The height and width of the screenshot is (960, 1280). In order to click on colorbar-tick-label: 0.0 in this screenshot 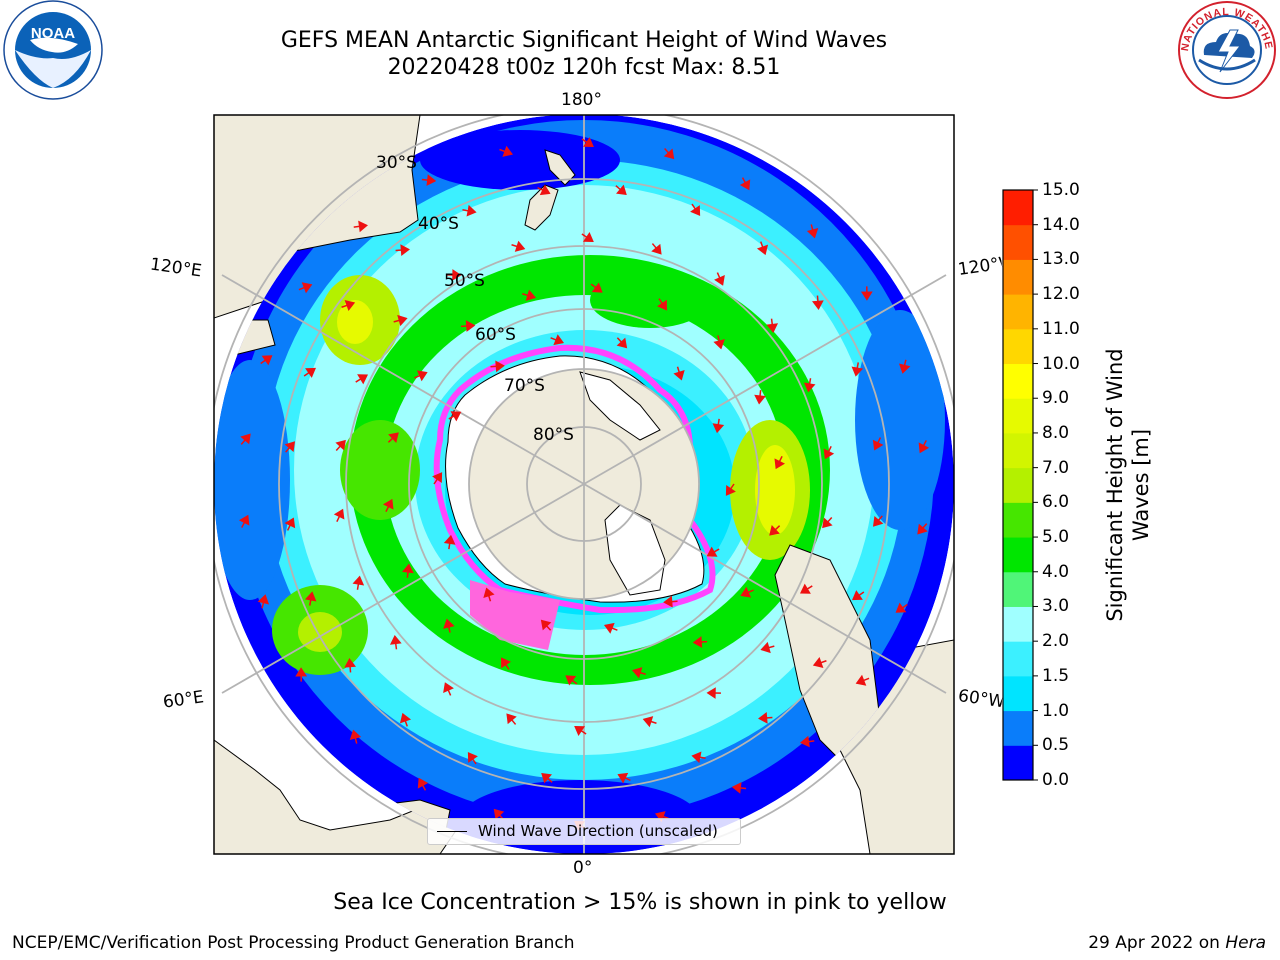, I will do `click(1056, 780)`.